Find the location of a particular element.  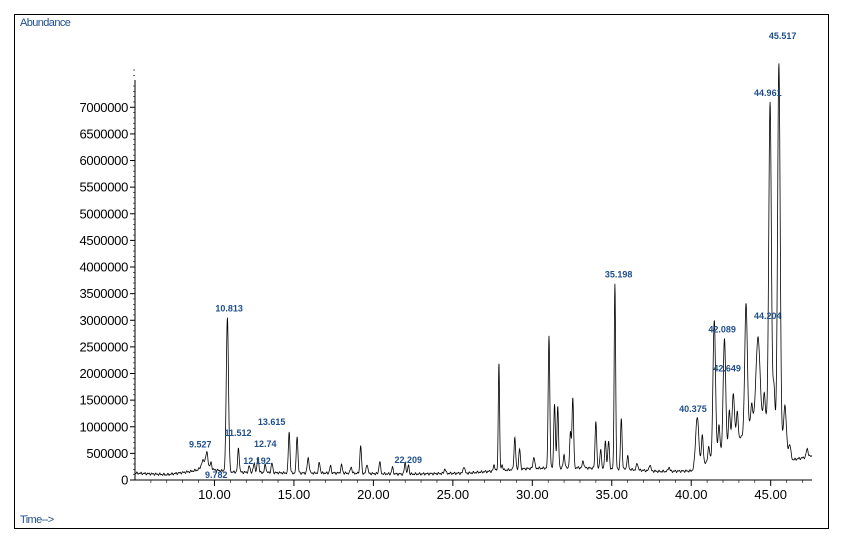

x-tick-label: 25.00 is located at coordinates (453, 494).